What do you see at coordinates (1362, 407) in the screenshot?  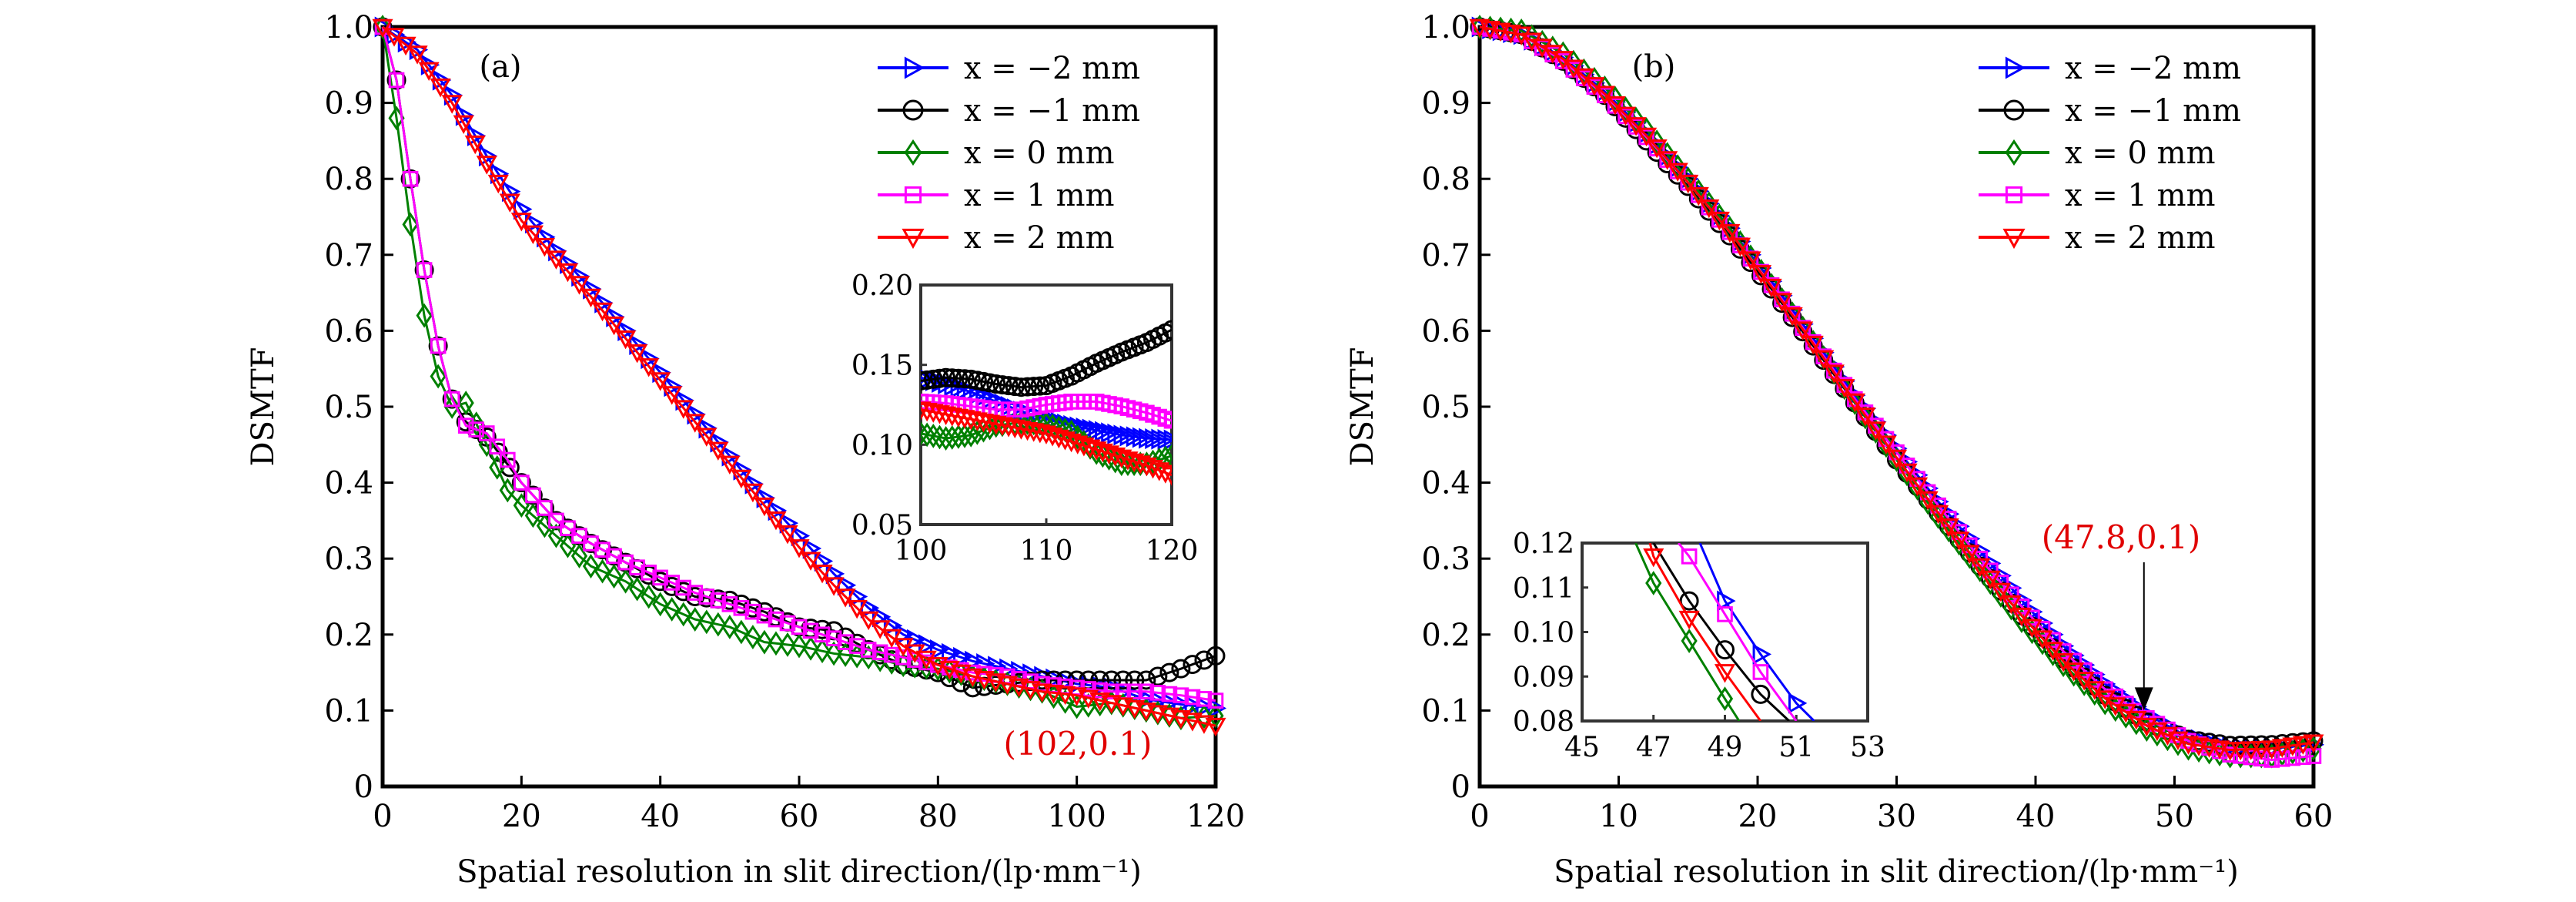 I see `y-axis-label: DSMTF` at bounding box center [1362, 407].